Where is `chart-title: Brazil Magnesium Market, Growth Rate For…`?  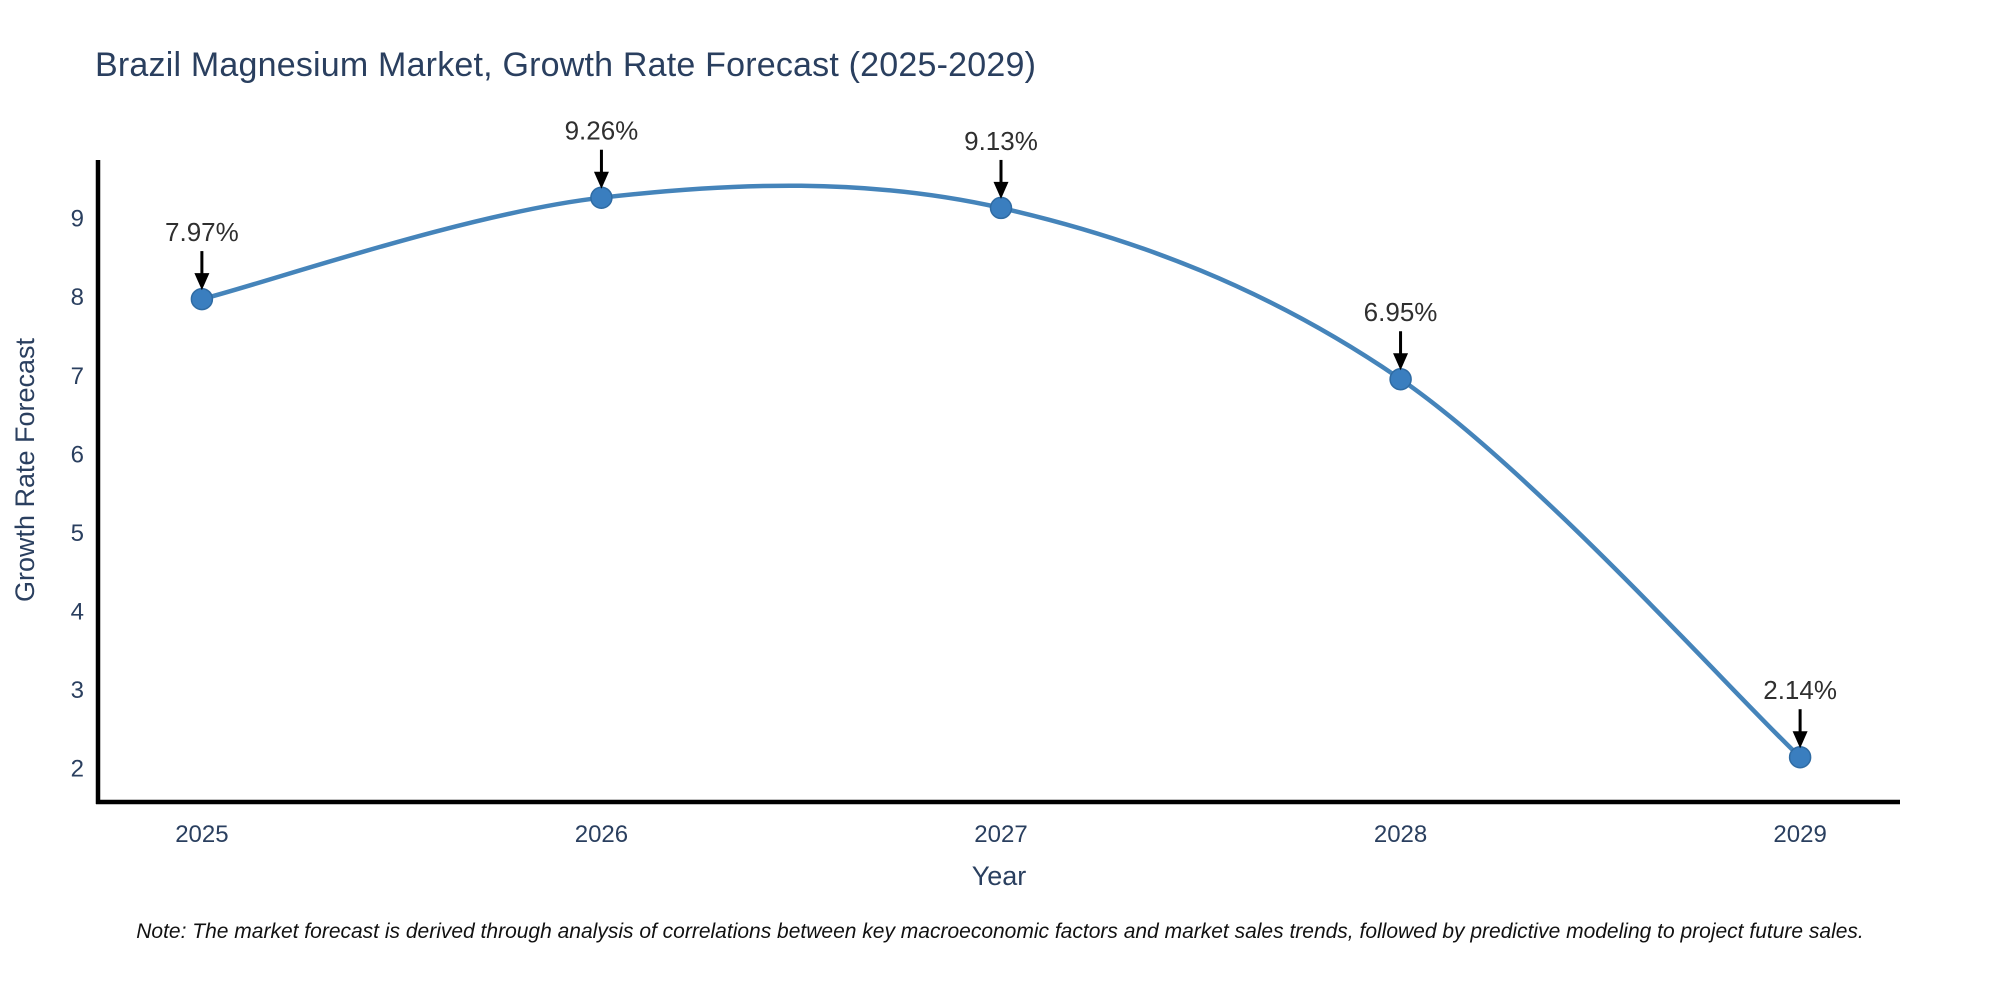
chart-title: Brazil Magnesium Market, Growth Rate For… is located at coordinates (566, 65).